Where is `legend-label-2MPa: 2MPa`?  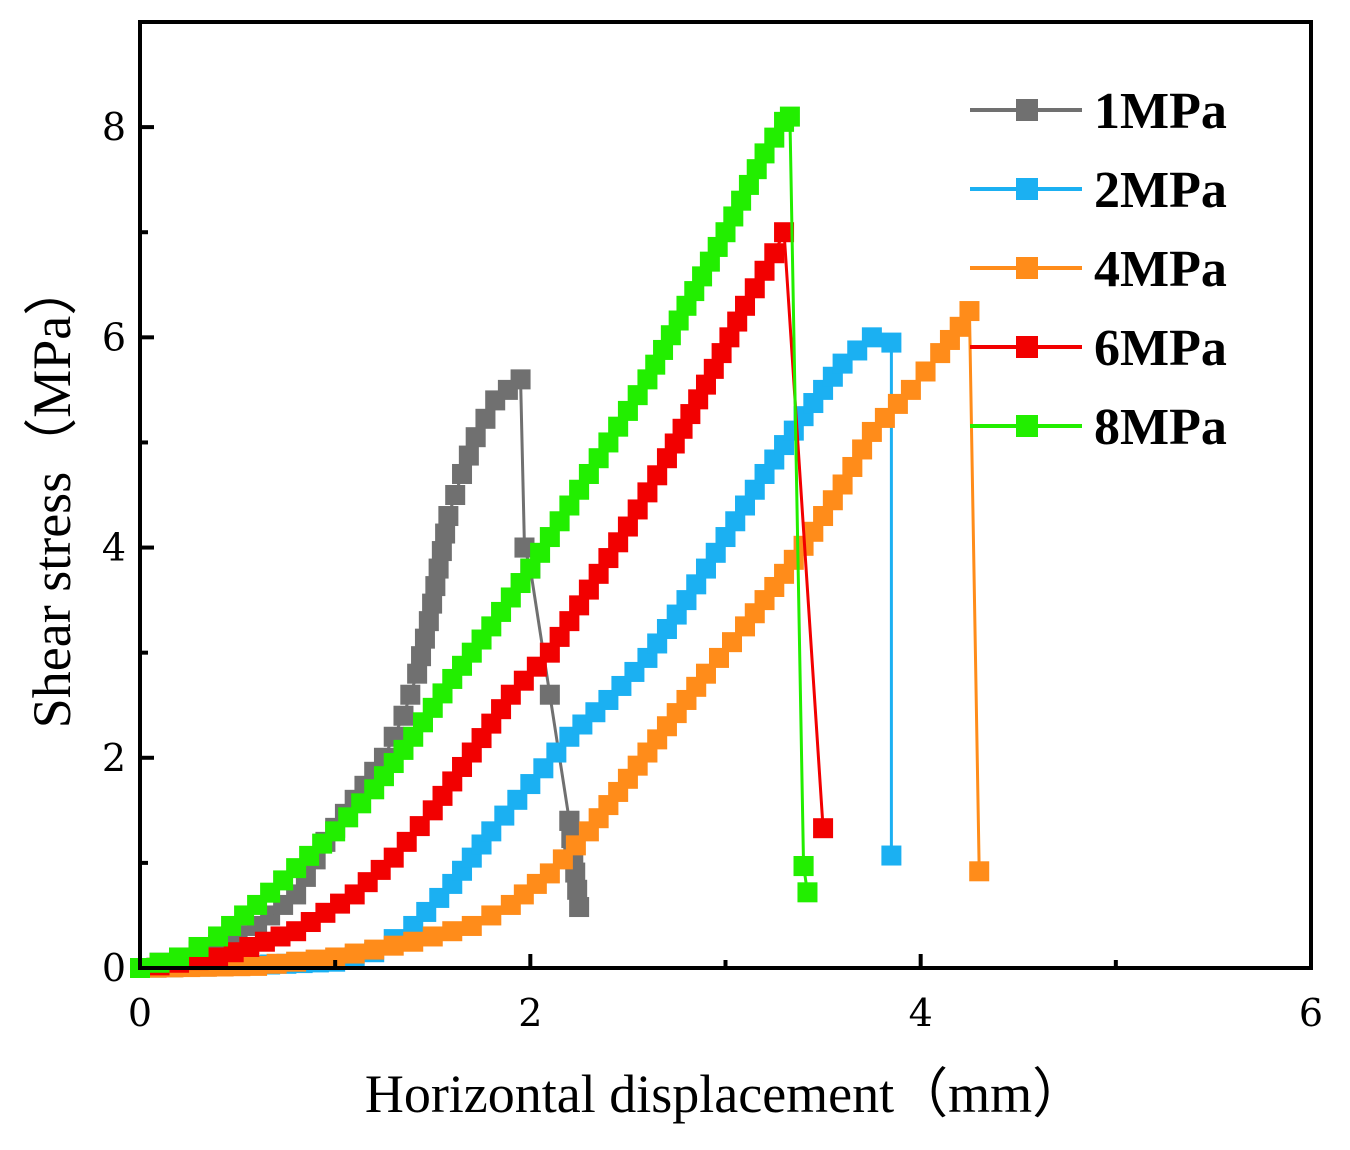 legend-label-2MPa: 2MPa is located at coordinates (1160, 190).